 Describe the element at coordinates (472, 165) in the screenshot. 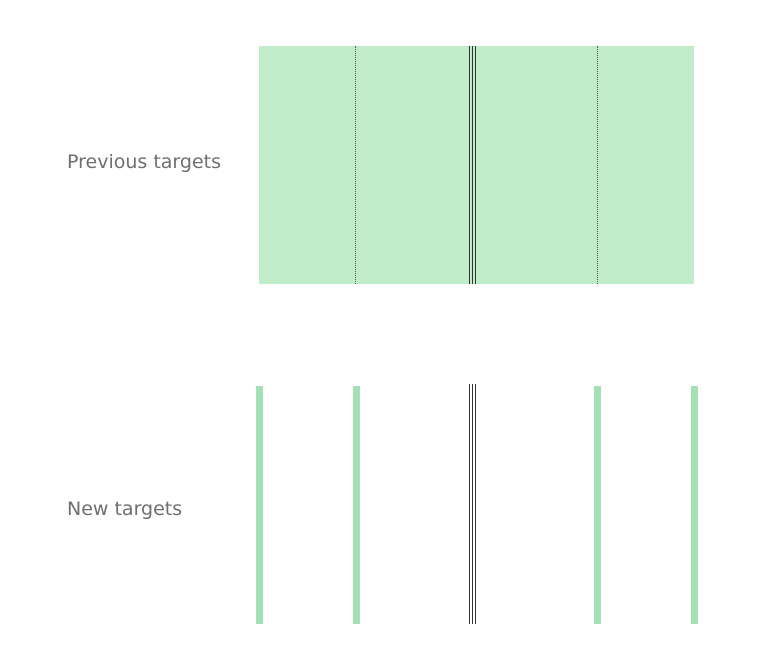

I see `center-marker` at that location.